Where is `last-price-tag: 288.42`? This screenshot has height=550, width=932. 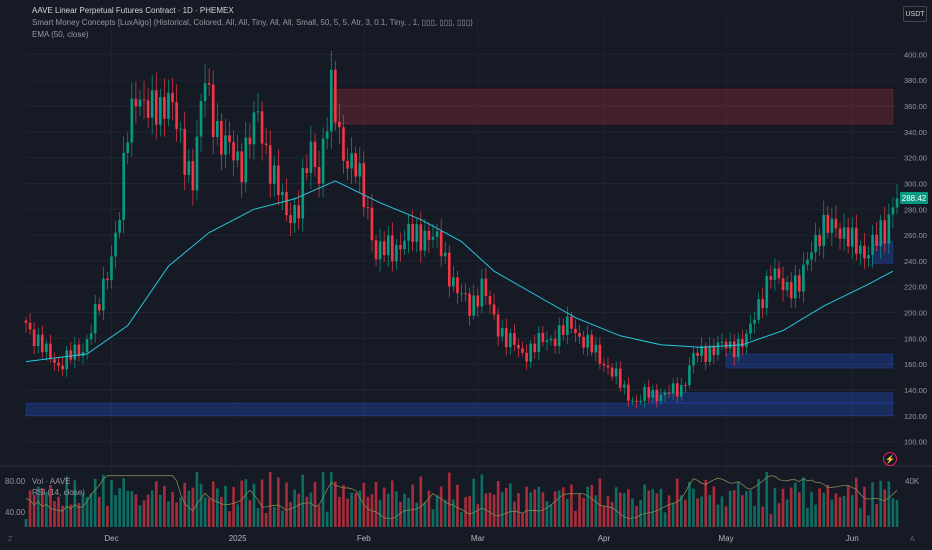
last-price-tag: 288.42 is located at coordinates (914, 198).